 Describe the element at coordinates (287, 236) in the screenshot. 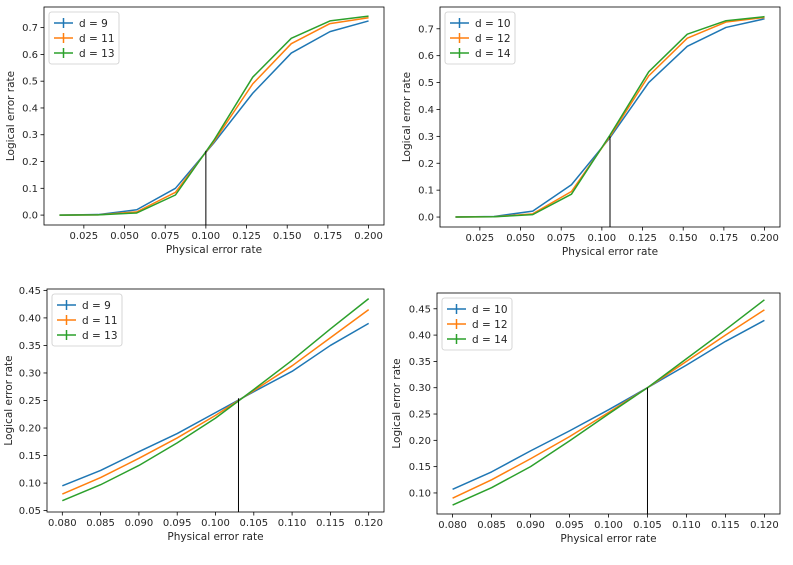

I see `x-tick-label: 0.150` at that location.